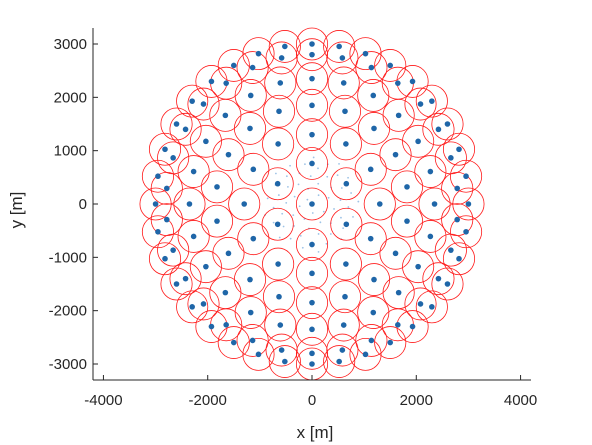 This screenshot has width=592, height=445. What do you see at coordinates (68, 311) in the screenshot?
I see `y-tick-label: -2000` at bounding box center [68, 311].